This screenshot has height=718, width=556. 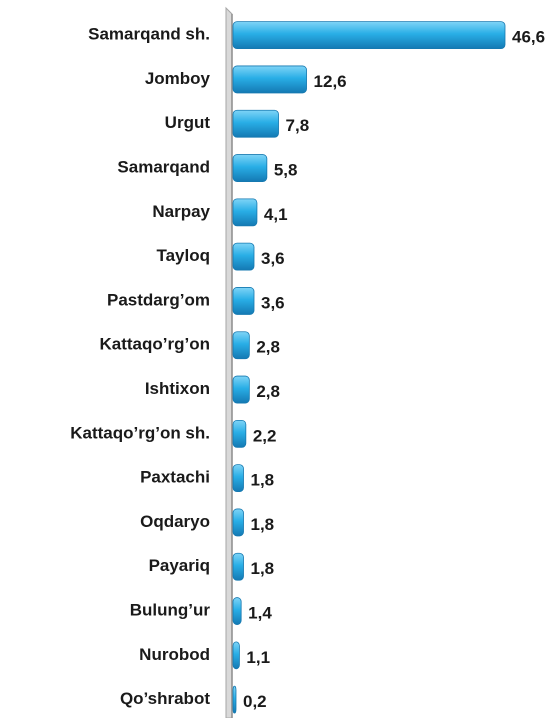 What do you see at coordinates (149, 34) in the screenshot?
I see `category-label: Samarqand sh.` at bounding box center [149, 34].